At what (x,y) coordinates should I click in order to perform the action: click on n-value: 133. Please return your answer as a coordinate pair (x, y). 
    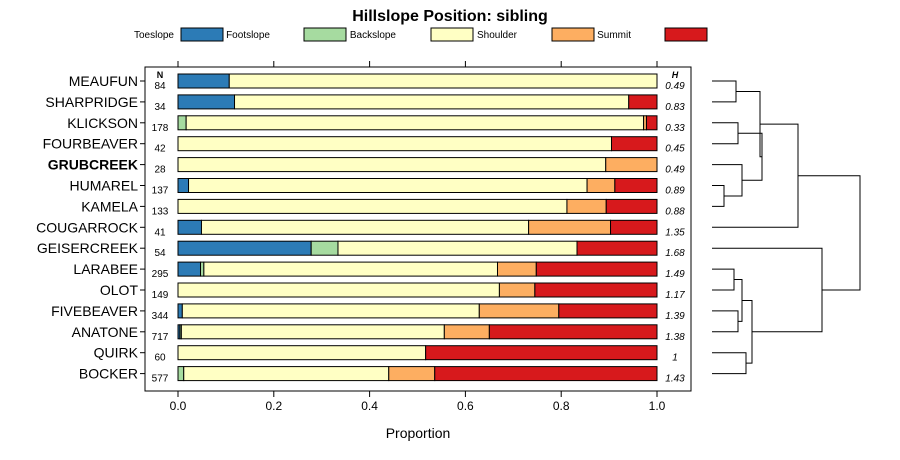
    Looking at the image, I should click on (160, 211).